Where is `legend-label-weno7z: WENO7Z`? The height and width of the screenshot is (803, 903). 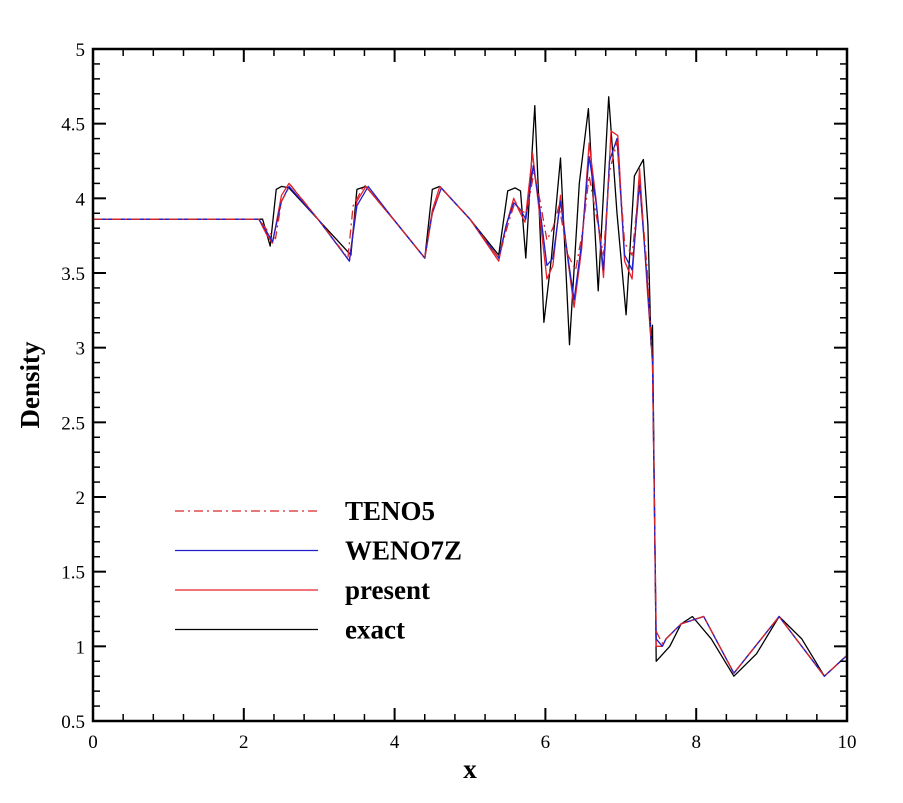
legend-label-weno7z: WENO7Z is located at coordinates (403, 551).